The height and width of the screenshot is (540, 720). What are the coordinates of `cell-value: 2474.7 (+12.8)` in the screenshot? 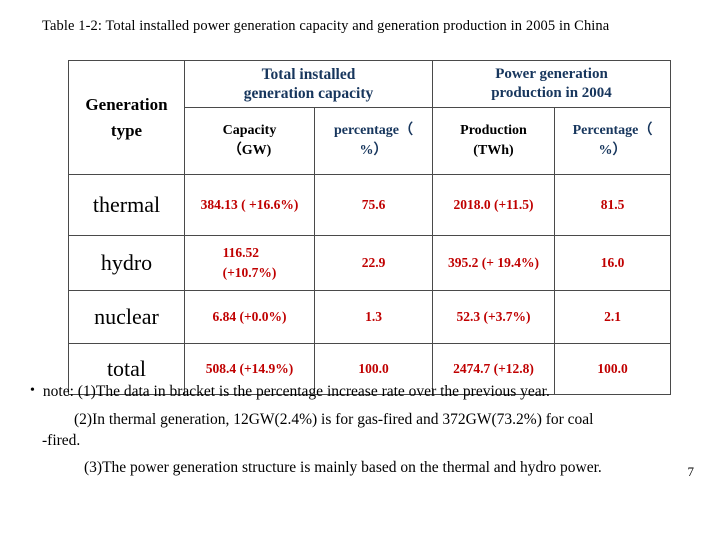 It's located at (493, 368).